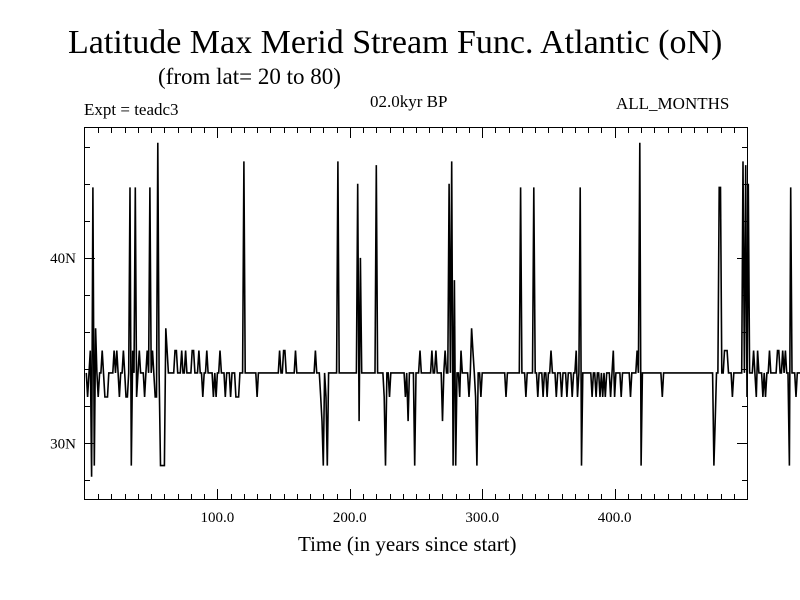  Describe the element at coordinates (409, 101) in the screenshot. I see `period-label: 02.0kyr BP` at that location.